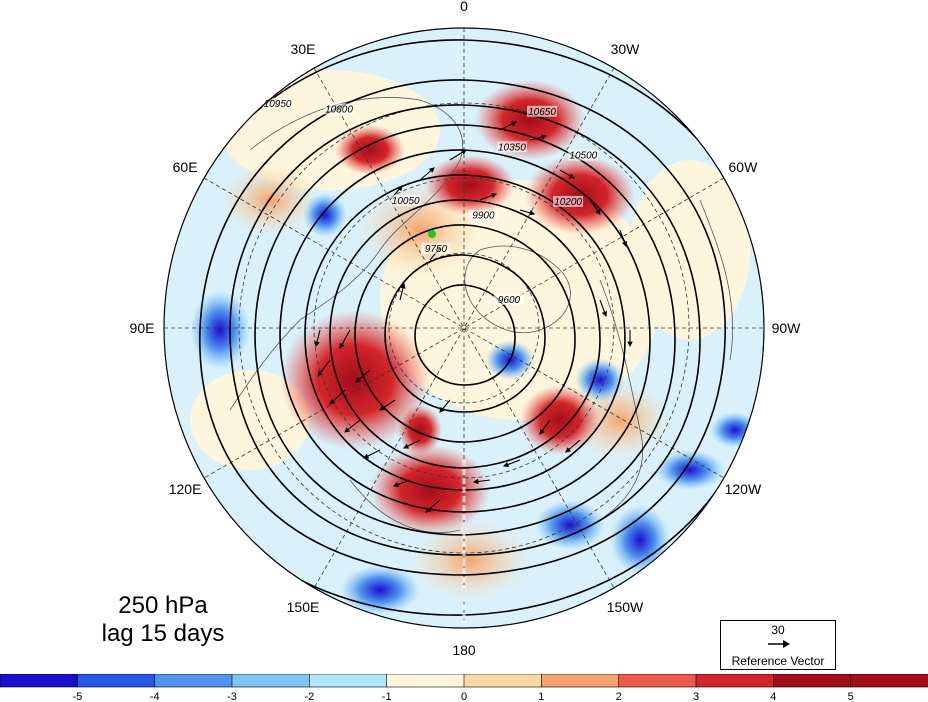 Image resolution: width=928 pixels, height=702 pixels. Describe the element at coordinates (77, 696) in the screenshot. I see `colorbar-tick-label: -5` at that location.